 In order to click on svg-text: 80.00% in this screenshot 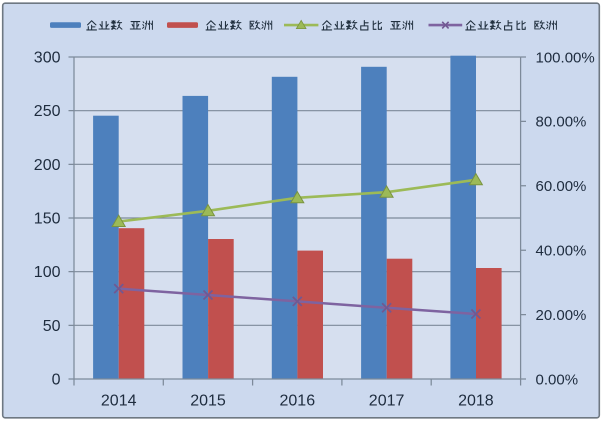, I will do `click(561, 122)`.